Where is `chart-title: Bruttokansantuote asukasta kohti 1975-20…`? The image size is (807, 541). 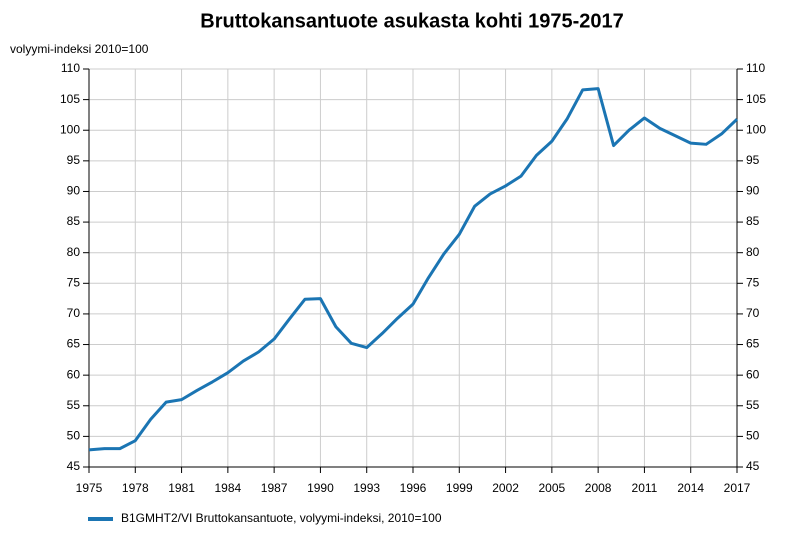 chart-title: Bruttokansantuote asukasta kohti 1975-20… is located at coordinates (412, 21).